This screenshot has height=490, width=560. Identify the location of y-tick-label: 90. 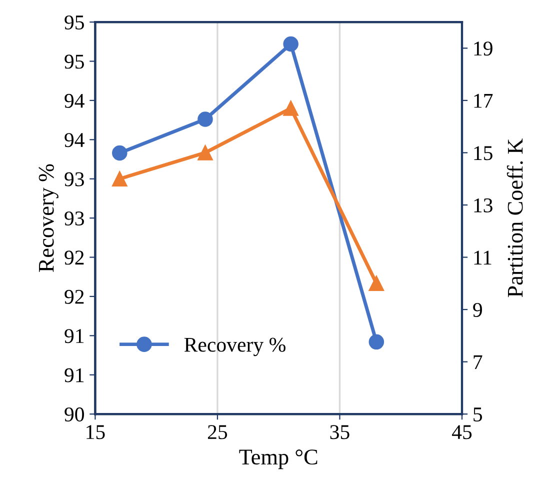
(74, 414).